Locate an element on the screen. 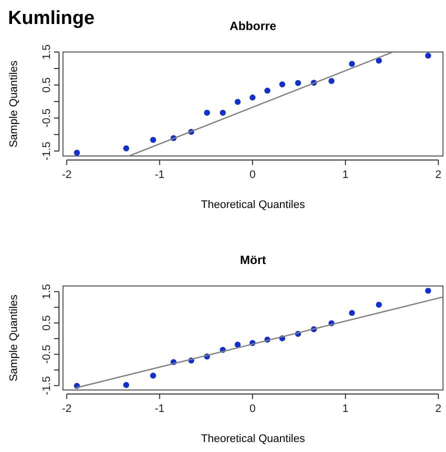  chart-title: Abborre is located at coordinates (253, 26).